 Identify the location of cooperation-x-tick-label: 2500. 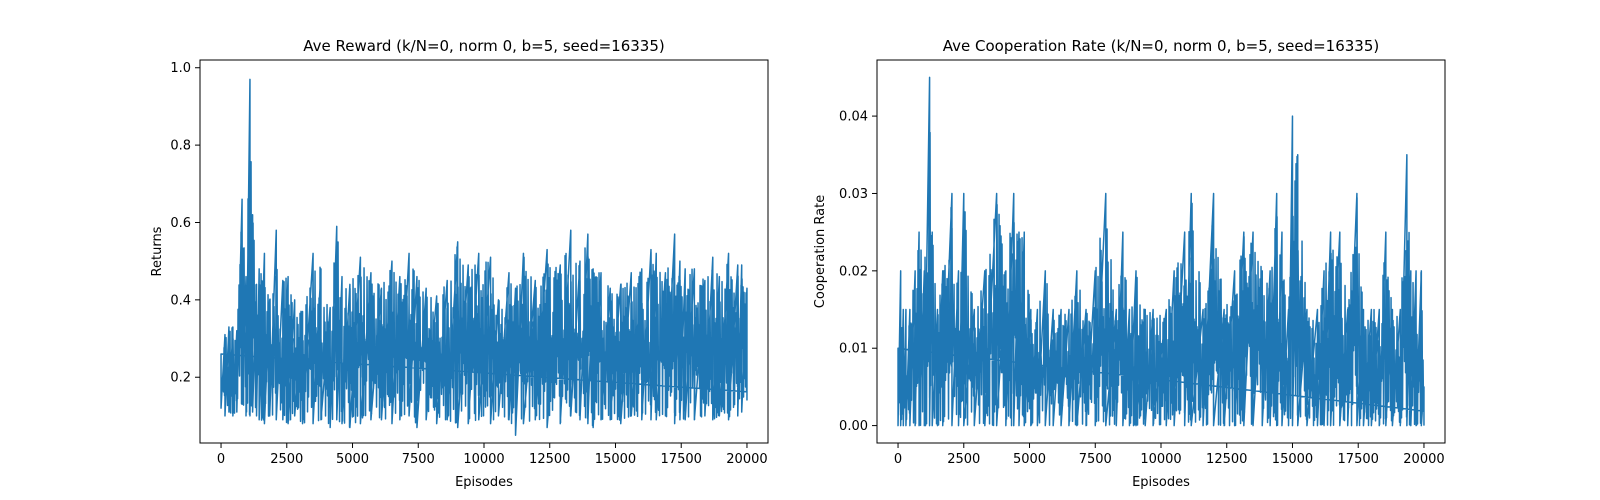
(963, 459).